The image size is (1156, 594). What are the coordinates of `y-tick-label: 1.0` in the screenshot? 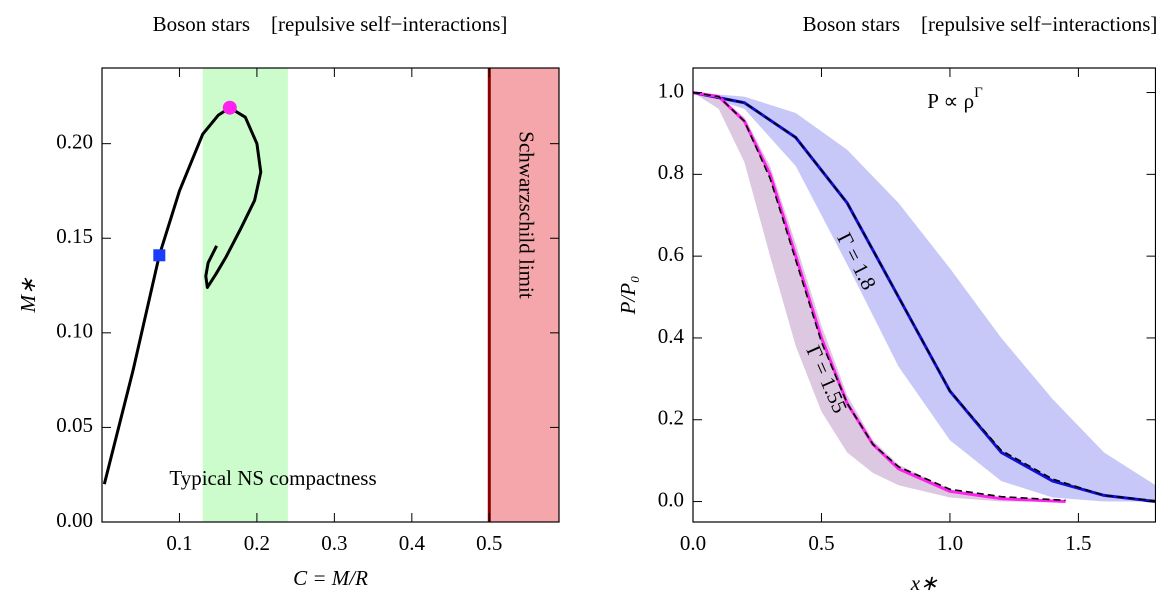 It's located at (671, 90).